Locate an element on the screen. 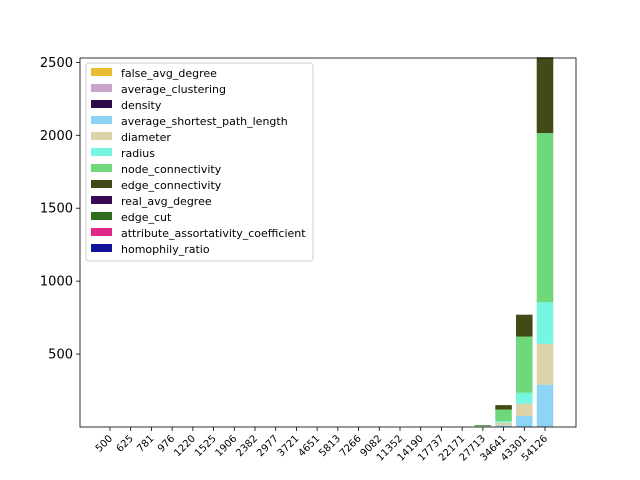 The image size is (640, 480). legend-swatch-node_connectivity is located at coordinates (101, 168).